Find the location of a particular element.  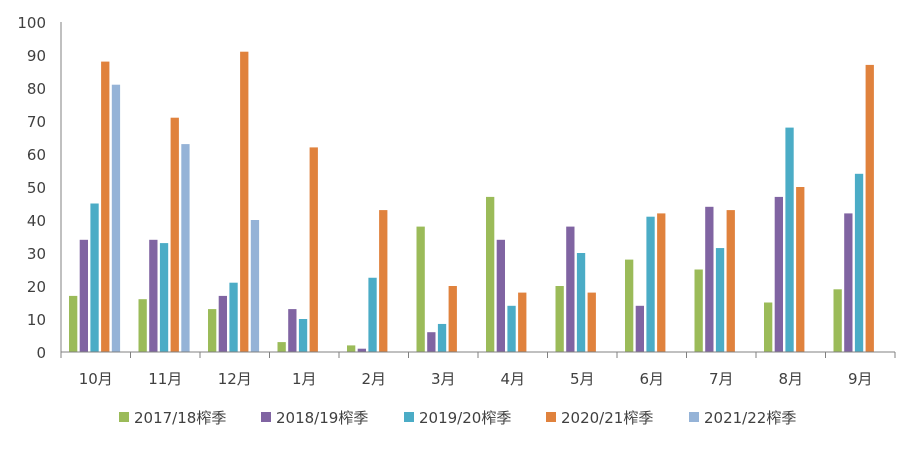

y-axis-tick-labels: 0 10 20 30 40 50 60 70 80 90 100 is located at coordinates (31, 188).